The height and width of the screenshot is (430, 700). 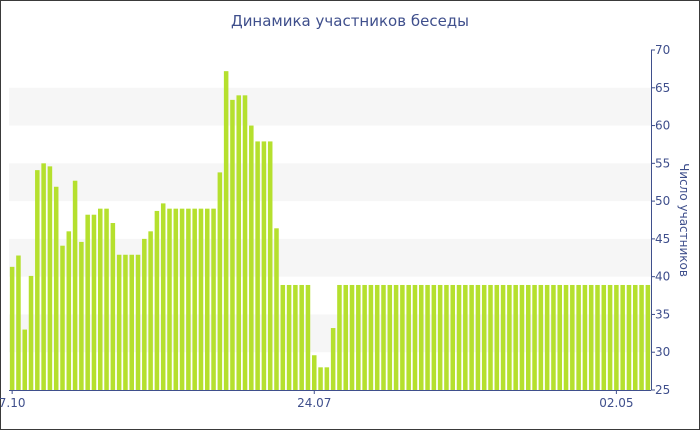 I want to click on y-tick-label: 50, so click(x=662, y=201).